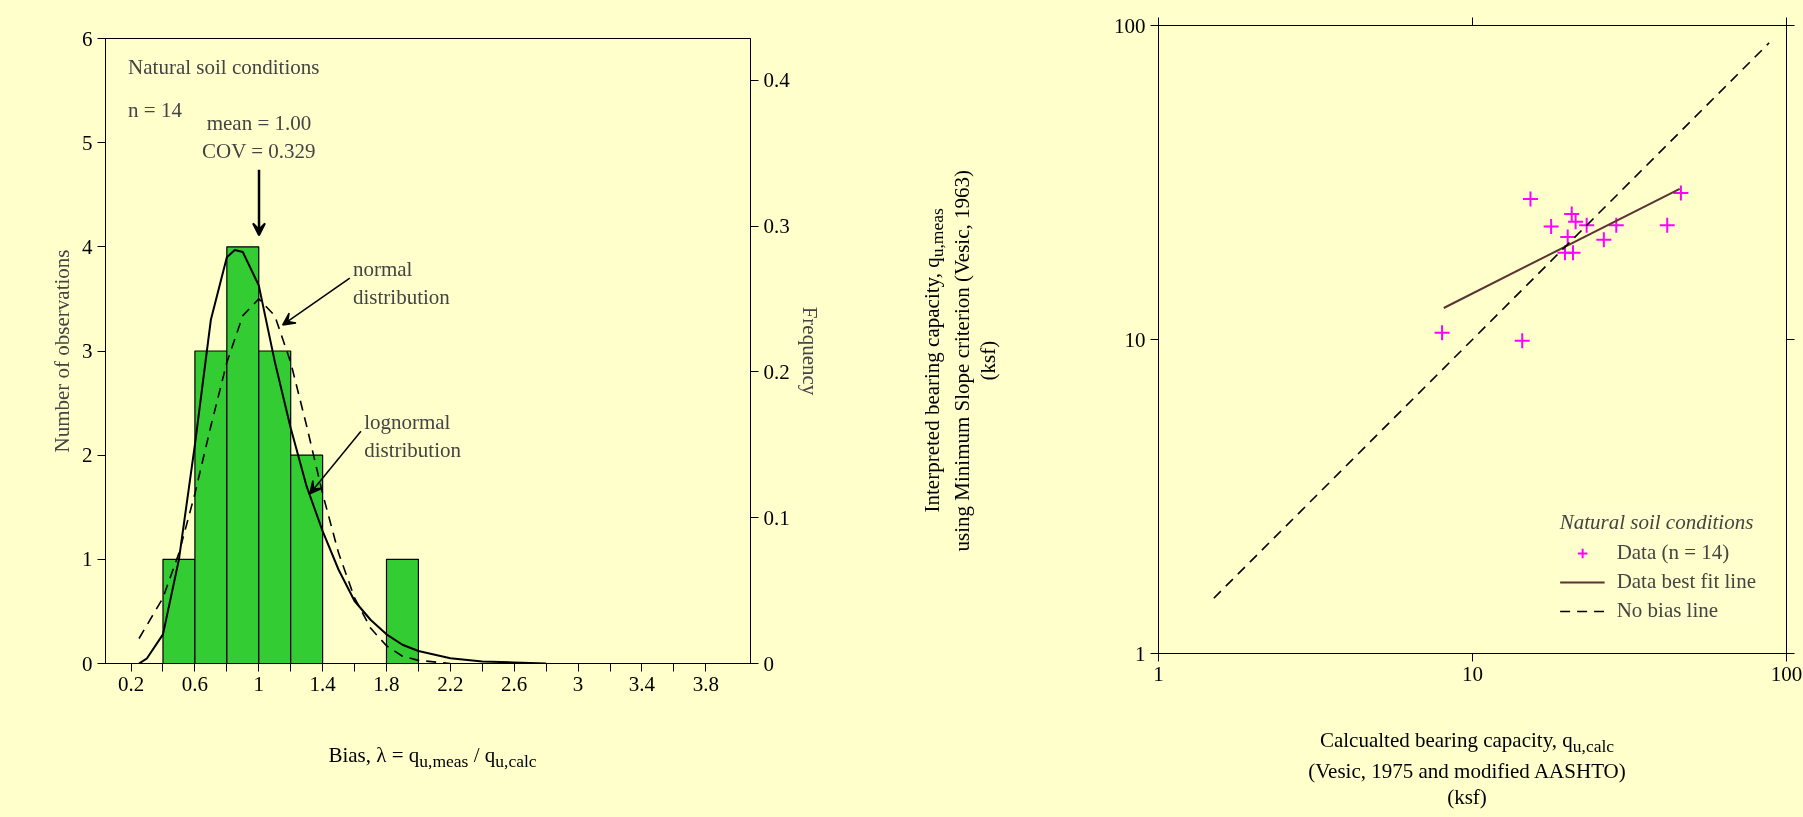 This screenshot has height=817, width=1803. I want to click on y-tick-label: 10, so click(1135, 339).